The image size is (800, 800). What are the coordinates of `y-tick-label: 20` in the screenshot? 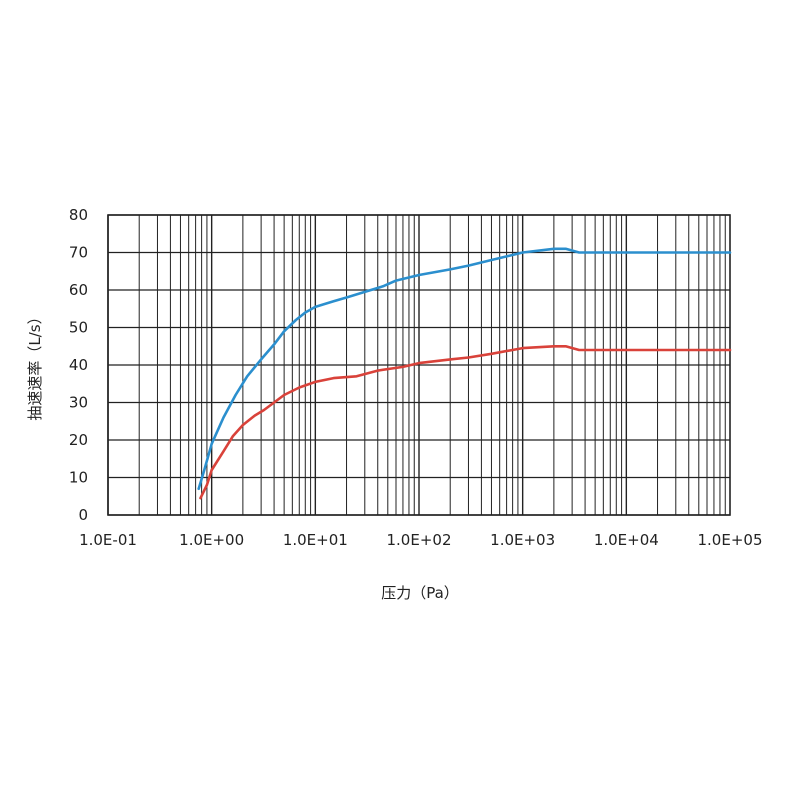 It's located at (78, 440).